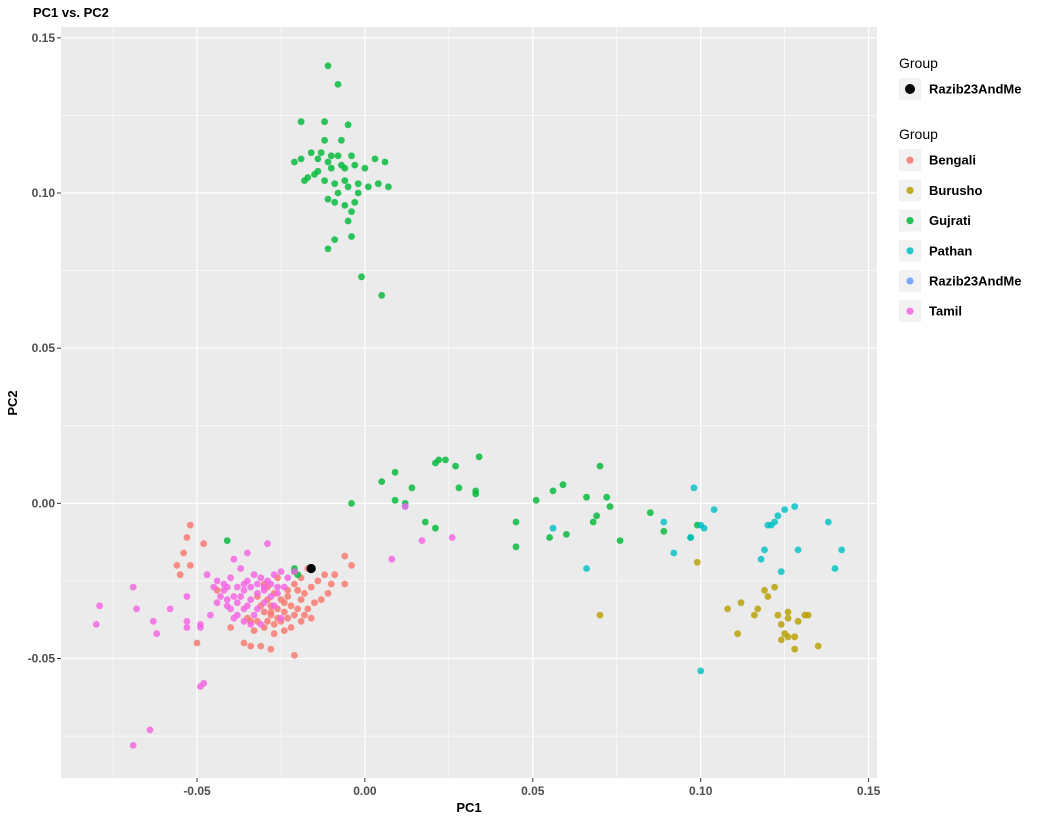 This screenshot has width=1039, height=823. Describe the element at coordinates (44, 348) in the screenshot. I see `y-axis-ticks: -0.05 0.00 0.05 0.10 0.15` at that location.